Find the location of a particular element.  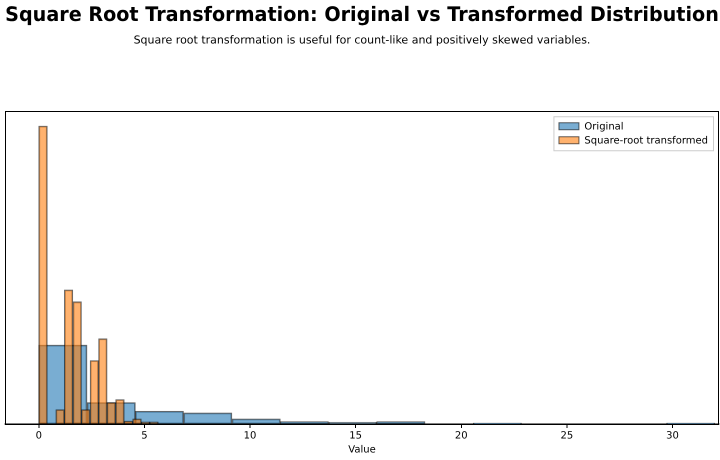

chart-title: Square Root Transformation: Original vs Transformed Distribution is located at coordinates (362, 14).